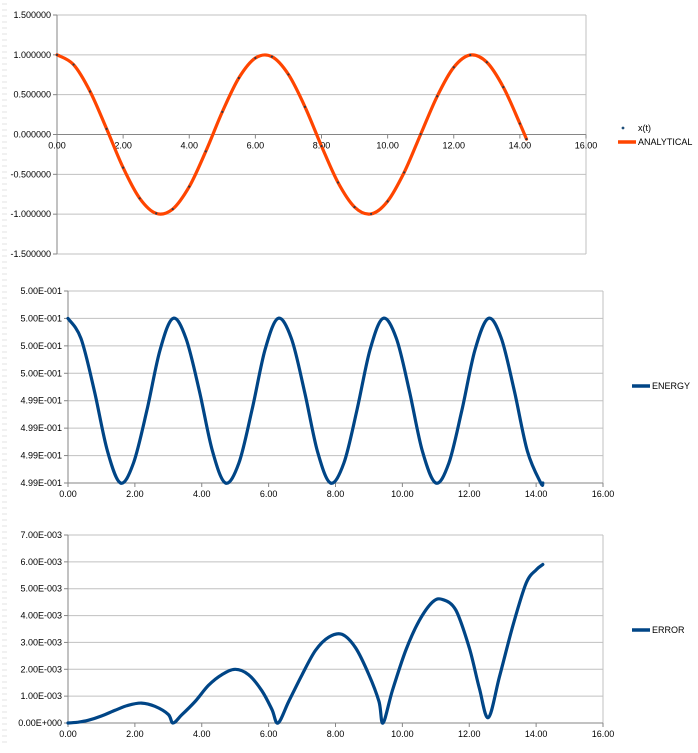 Image resolution: width=698 pixels, height=753 pixels. I want to click on series-line-error, so click(305, 643).